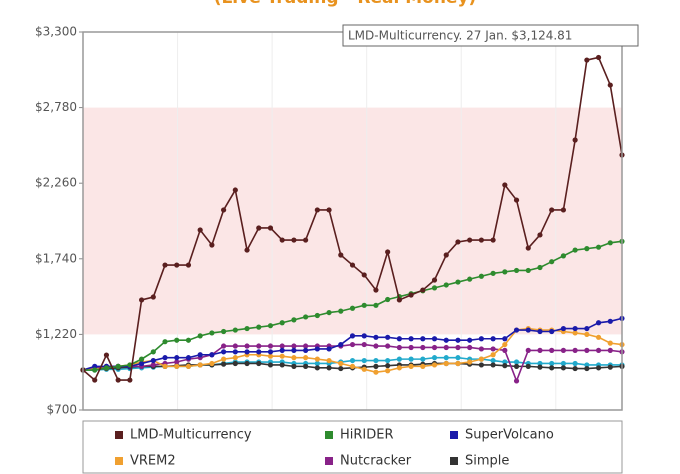 Image resolution: width=680 pixels, height=474 pixels. What do you see at coordinates (367, 435) in the screenshot?
I see `legend-label: HiRIDER` at bounding box center [367, 435].